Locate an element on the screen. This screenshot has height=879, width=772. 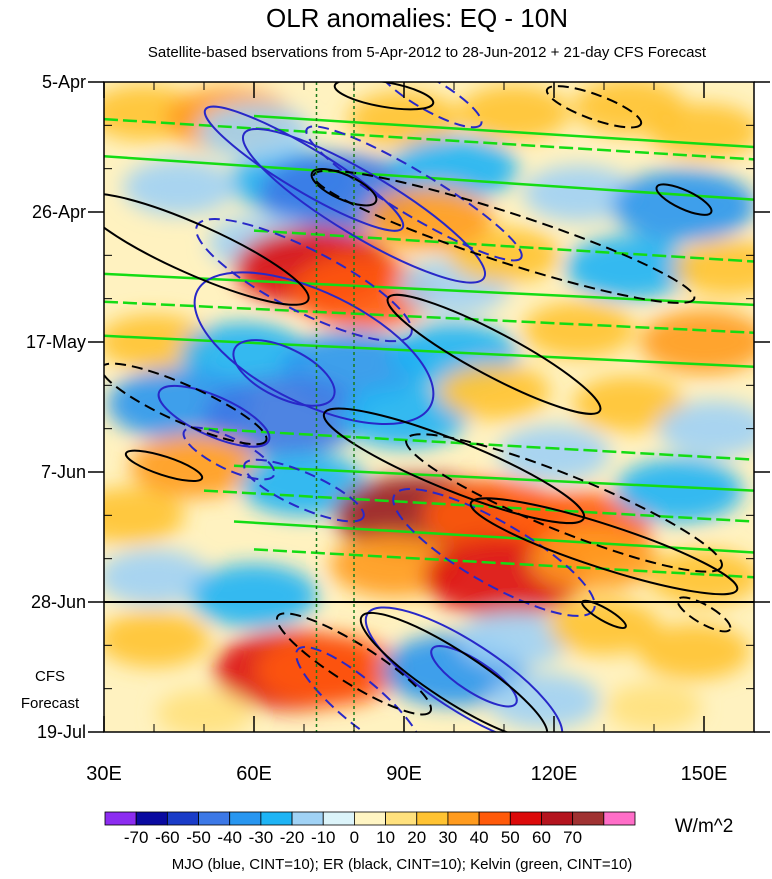
y-tick-label-2: 17-May is located at coordinates (56, 342).